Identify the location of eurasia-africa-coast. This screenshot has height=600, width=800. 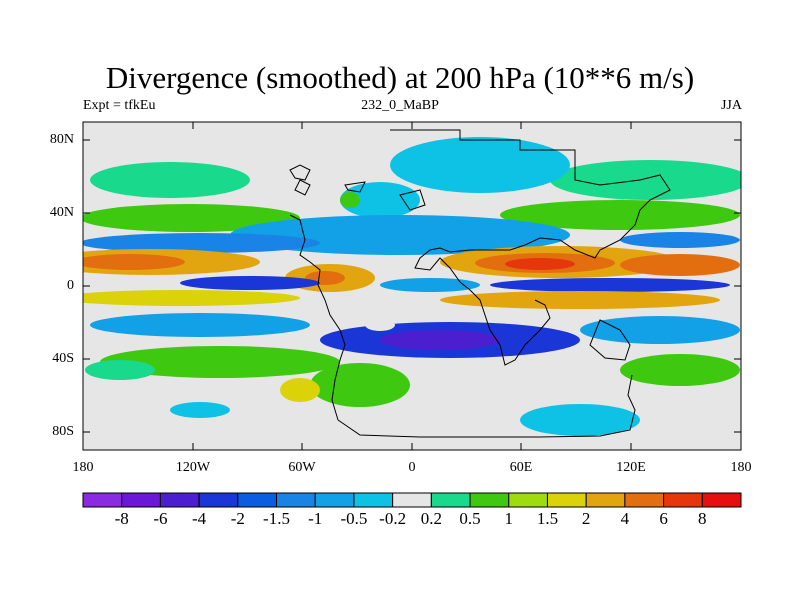
(530, 247).